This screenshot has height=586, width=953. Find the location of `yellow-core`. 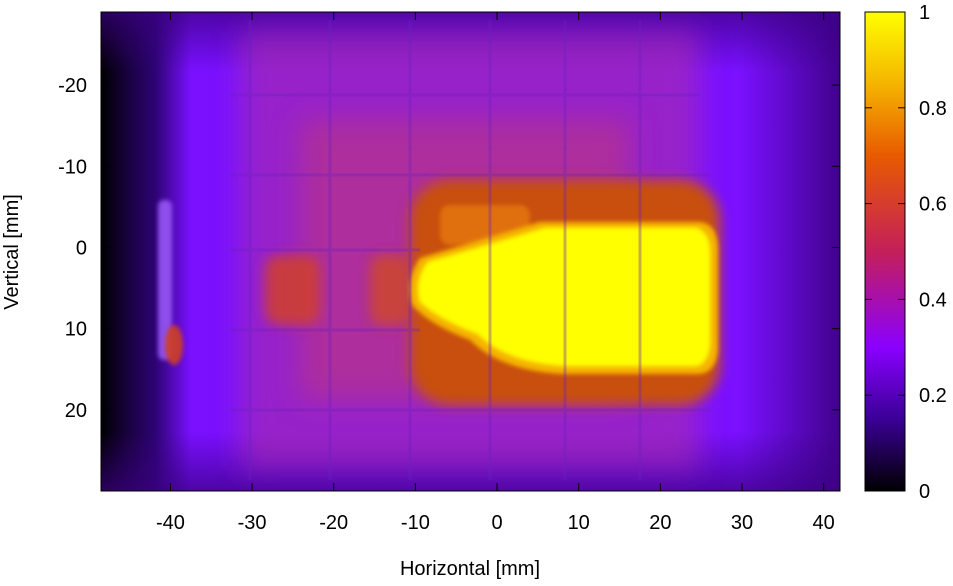

yellow-core is located at coordinates (563, 298).